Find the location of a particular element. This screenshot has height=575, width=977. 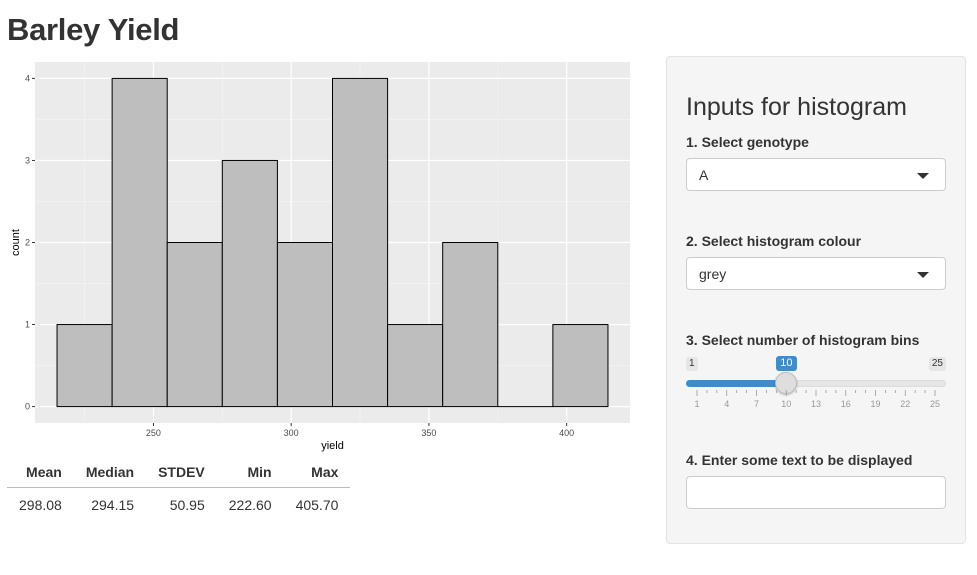

value-min: 222.60 is located at coordinates (250, 505).